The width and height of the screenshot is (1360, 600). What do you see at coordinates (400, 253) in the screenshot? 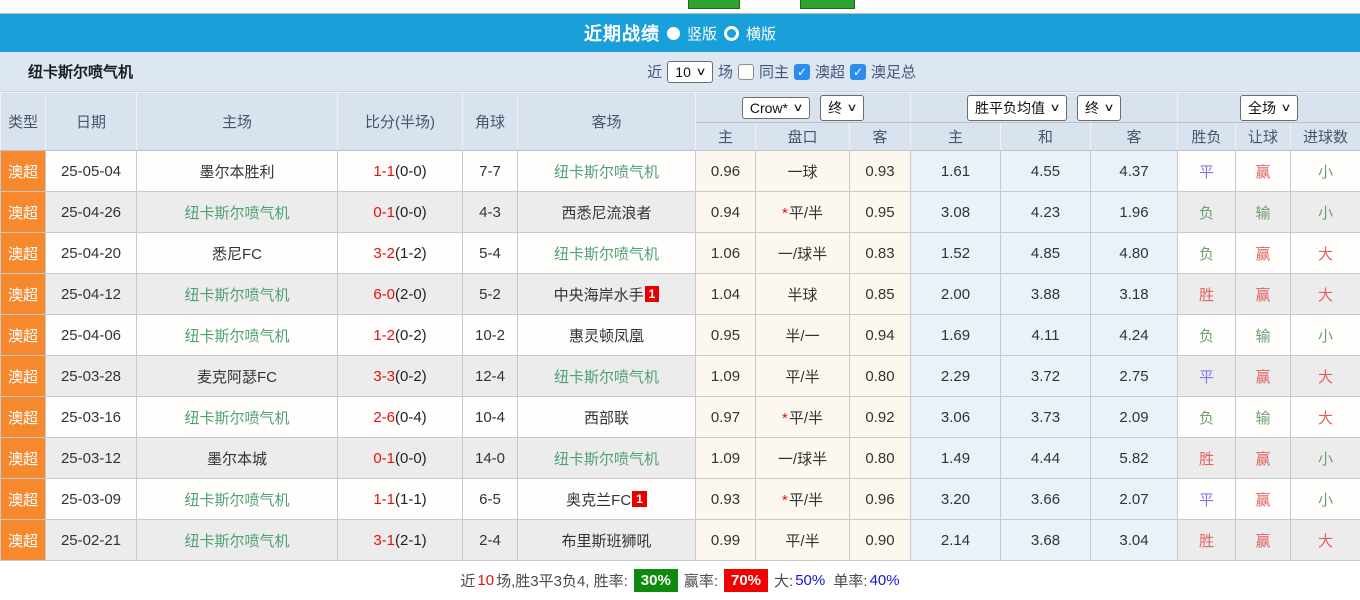
I see `score-cell: 3-2(1-2)` at bounding box center [400, 253].